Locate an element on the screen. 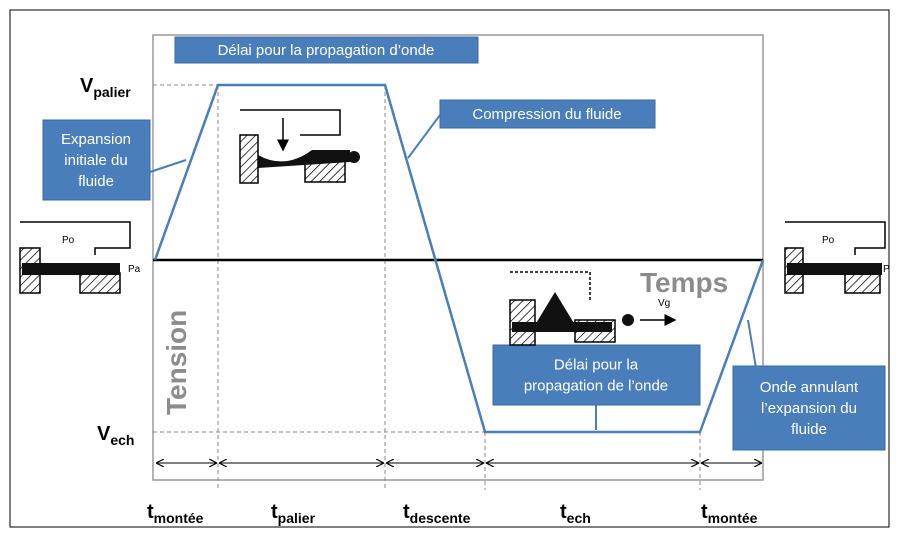  y-axis-label: Tension is located at coordinates (176, 362).